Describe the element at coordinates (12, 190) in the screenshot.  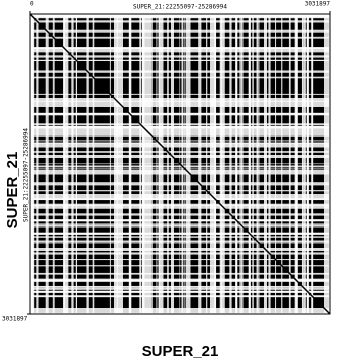
I see `y-axis-label: SUPER_21` at that location.